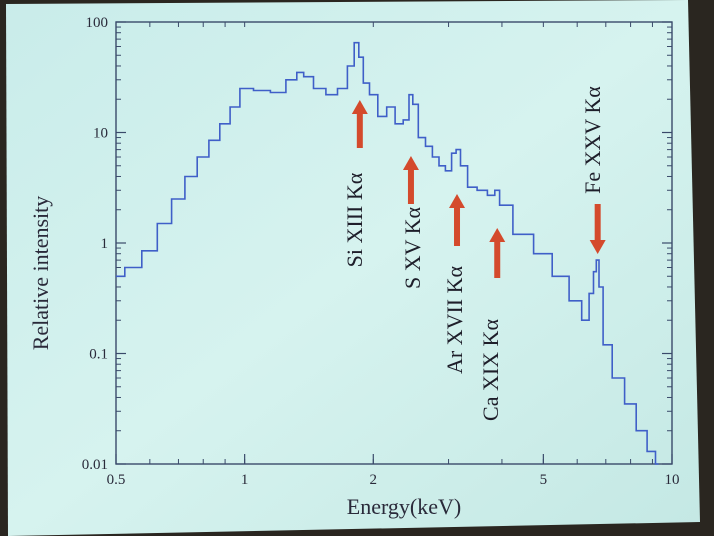 The height and width of the screenshot is (536, 714). What do you see at coordinates (412, 248) in the screenshot?
I see `annotation-label: S XV Kα` at bounding box center [412, 248].